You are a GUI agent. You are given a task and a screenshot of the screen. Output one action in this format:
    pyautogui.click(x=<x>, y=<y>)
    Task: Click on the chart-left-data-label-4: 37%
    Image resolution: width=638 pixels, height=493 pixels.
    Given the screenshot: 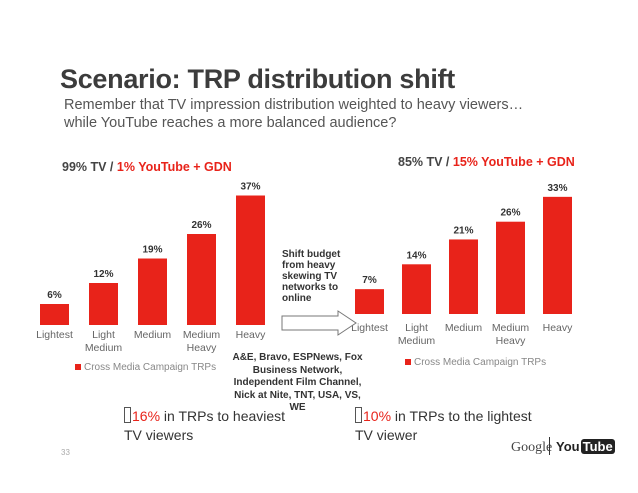 What is the action you would take?
    pyautogui.click(x=250, y=187)
    